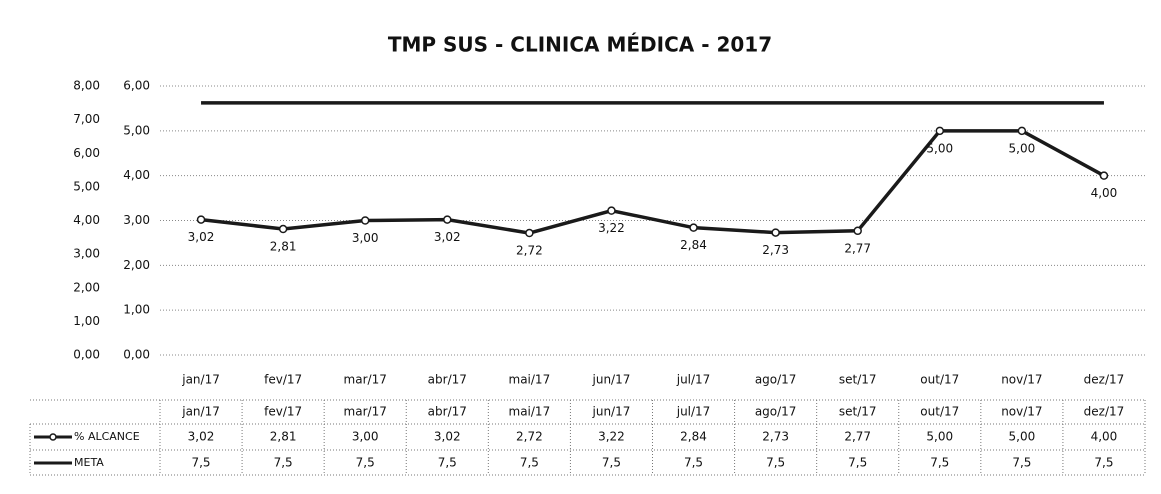 Image resolution: width=1161 pixels, height=494 pixels. What do you see at coordinates (611, 380) in the screenshot?
I see `x-tick-label: jun/17` at bounding box center [611, 380].